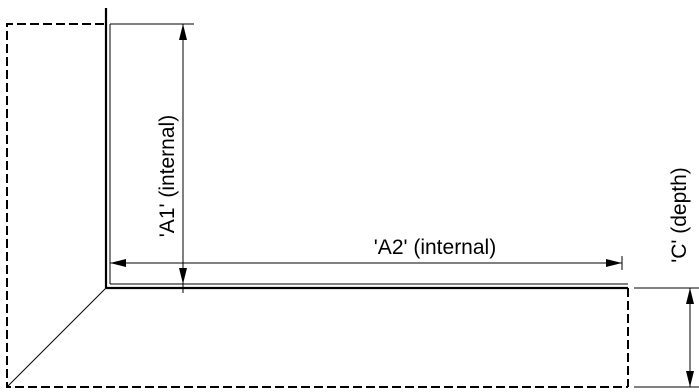  I want to click on a1-arrow-top, so click(183, 32).